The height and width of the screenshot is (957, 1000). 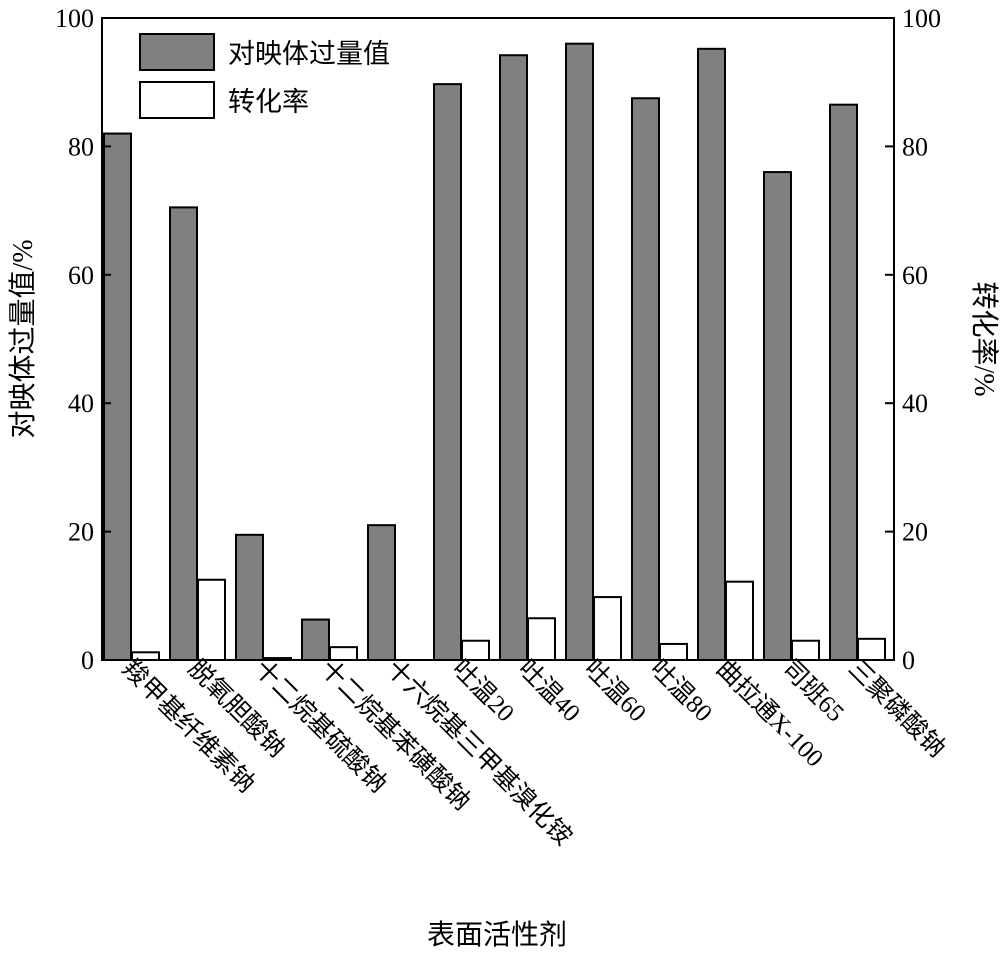 I want to click on right-tick-label: 20, so click(x=915, y=532).